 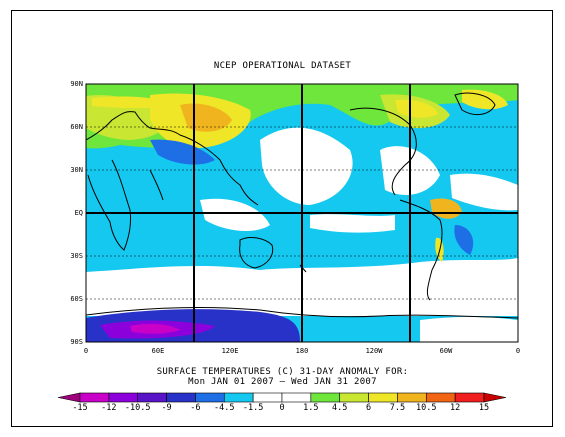 What do you see at coordinates (76, 170) in the screenshot?
I see `lat-label-30n: 30N` at bounding box center [76, 170].